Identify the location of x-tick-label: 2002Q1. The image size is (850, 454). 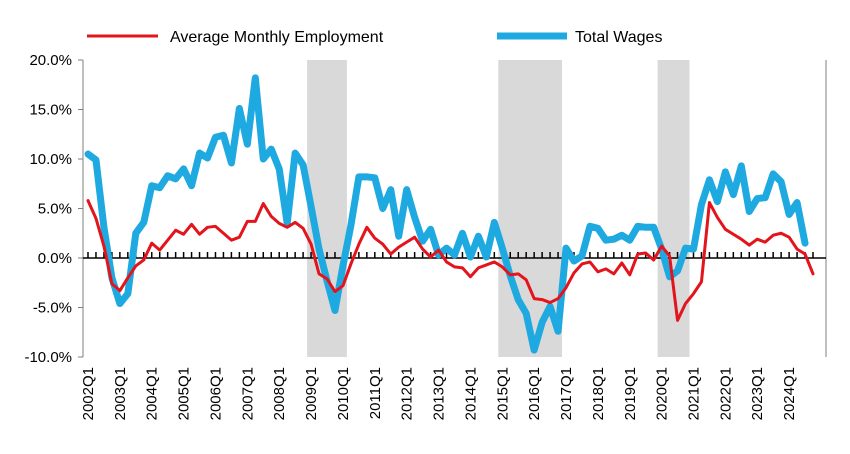
(88, 393).